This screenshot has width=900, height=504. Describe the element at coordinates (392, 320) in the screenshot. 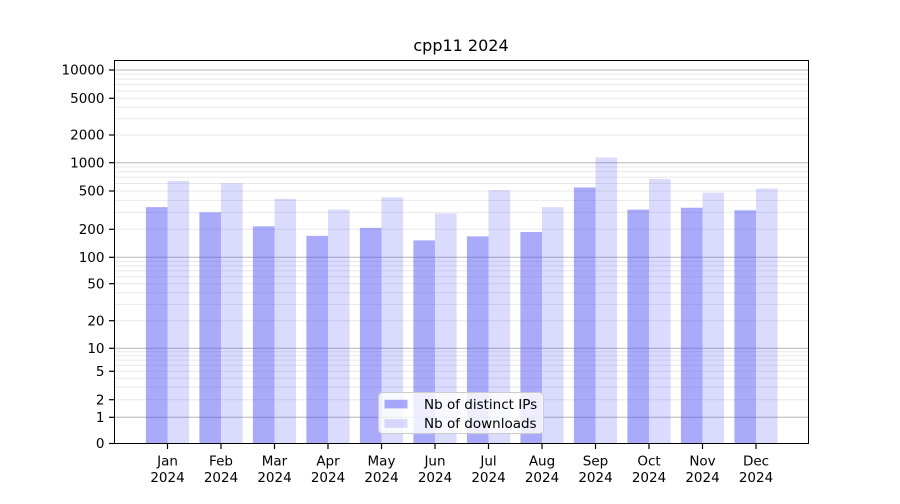

I see `bar-downloads-may` at that location.